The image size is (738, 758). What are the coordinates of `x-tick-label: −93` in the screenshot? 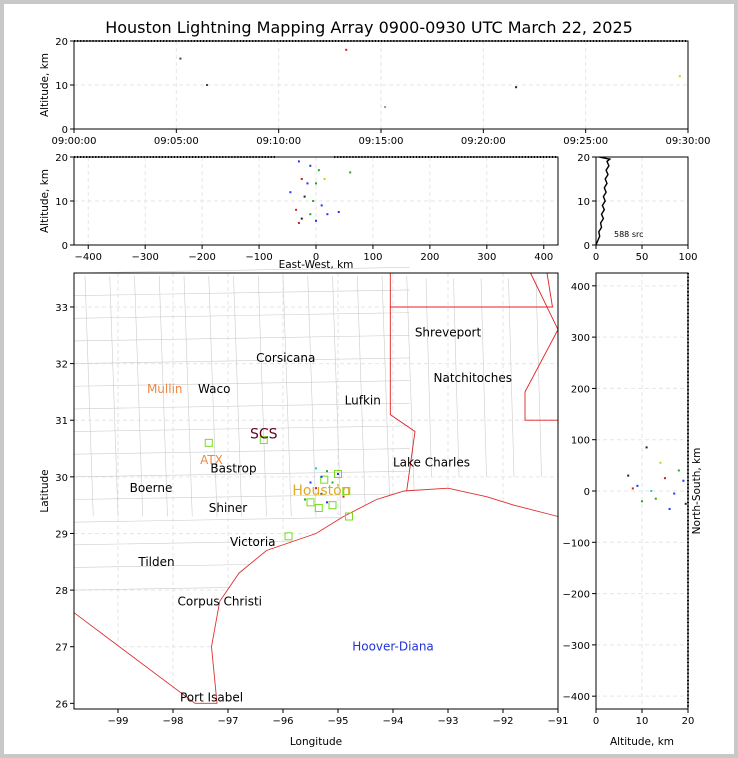 It's located at (447, 721).